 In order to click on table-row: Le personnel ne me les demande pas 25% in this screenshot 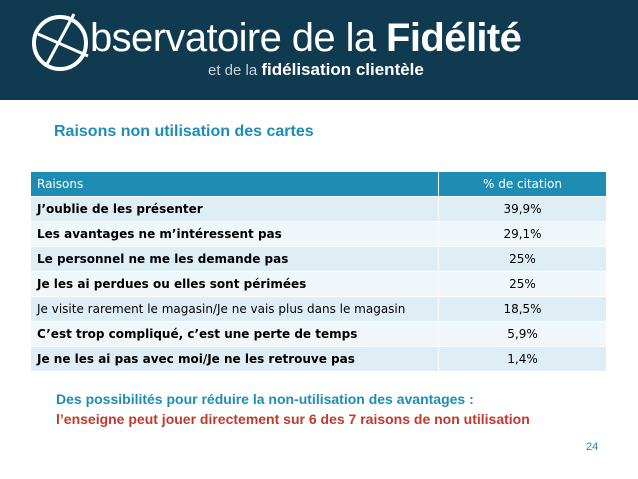, I will do `click(318, 259)`.